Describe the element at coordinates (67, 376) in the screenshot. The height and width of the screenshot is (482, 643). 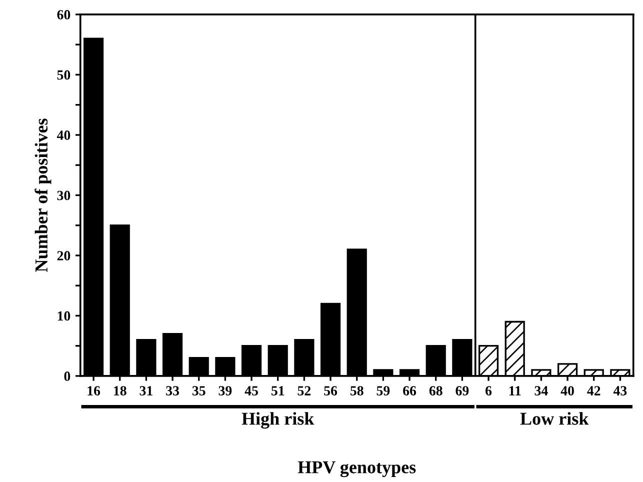
I see `y-tick-label: 0` at that location.